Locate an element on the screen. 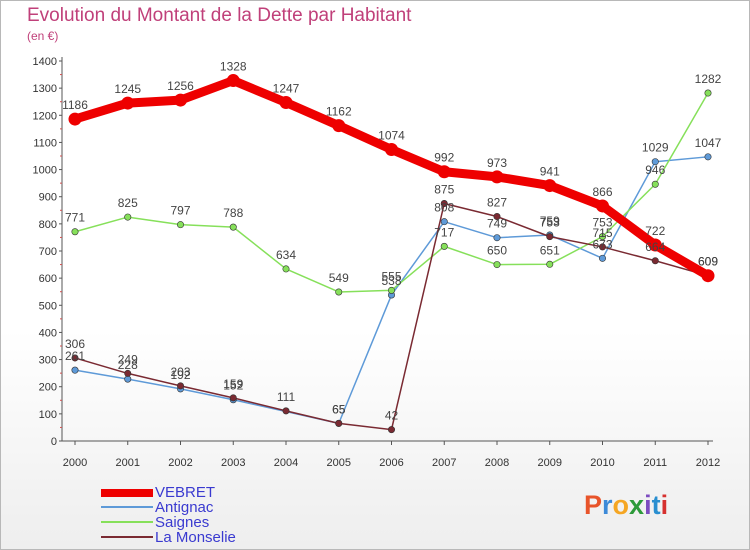 The height and width of the screenshot is (550, 750). logo-letter: P is located at coordinates (593, 505).